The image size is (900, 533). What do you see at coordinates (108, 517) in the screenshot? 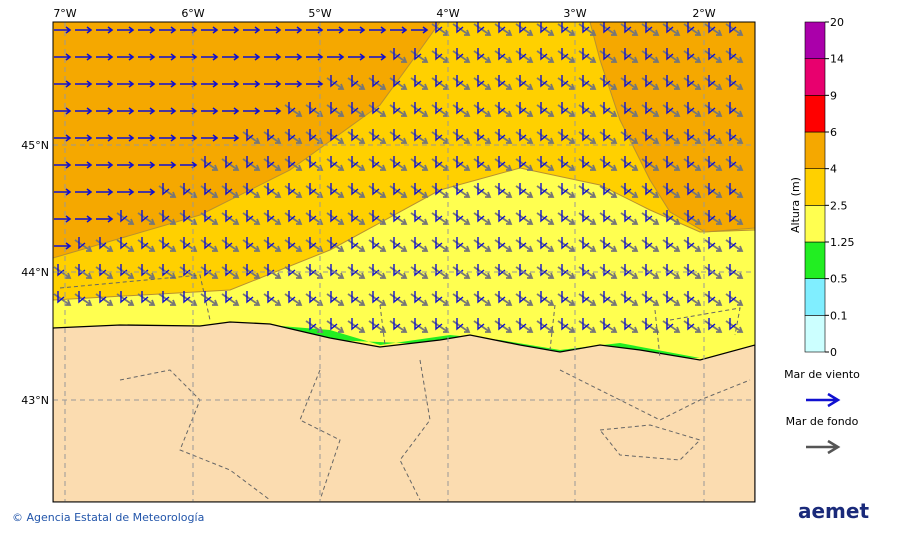
I see `credit: © Agencia Estatal de Meteorología` at bounding box center [108, 517].